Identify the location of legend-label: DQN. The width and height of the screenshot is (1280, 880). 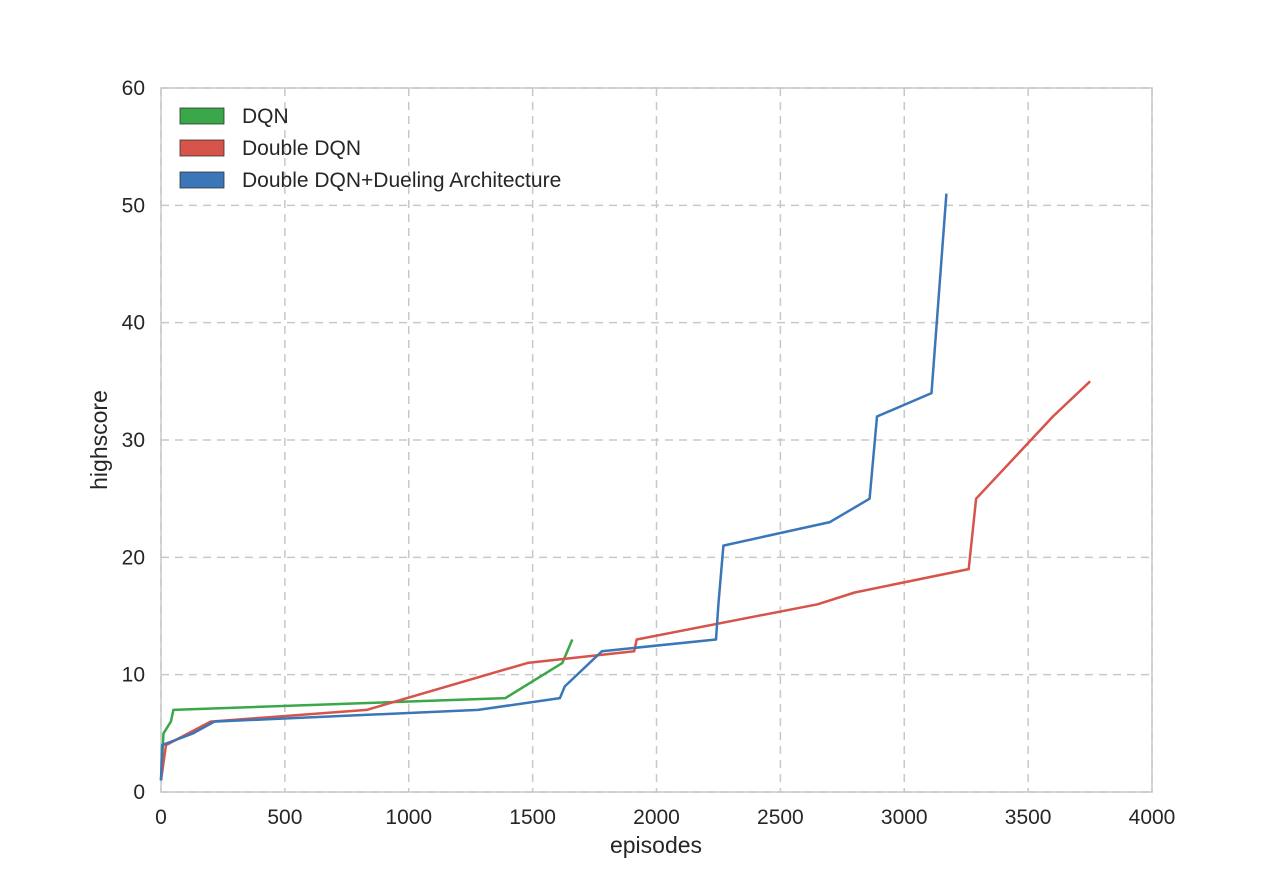
(265, 116).